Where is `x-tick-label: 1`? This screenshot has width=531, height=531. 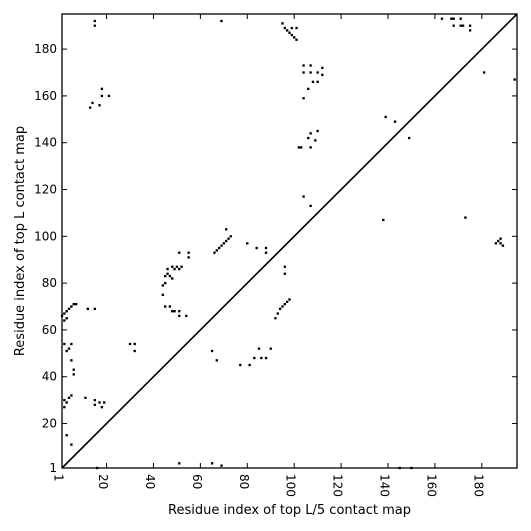 x-tick-label: 1 is located at coordinates (59, 478).